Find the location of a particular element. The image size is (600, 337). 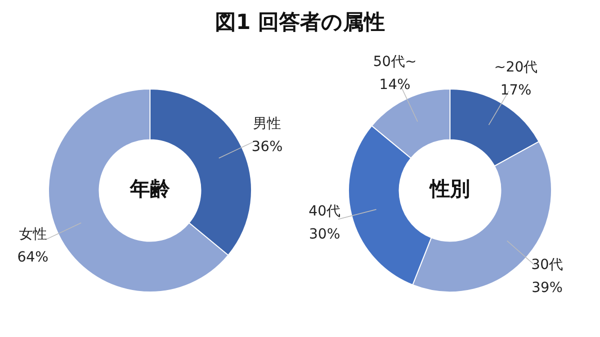

data-label: 39% is located at coordinates (547, 288).